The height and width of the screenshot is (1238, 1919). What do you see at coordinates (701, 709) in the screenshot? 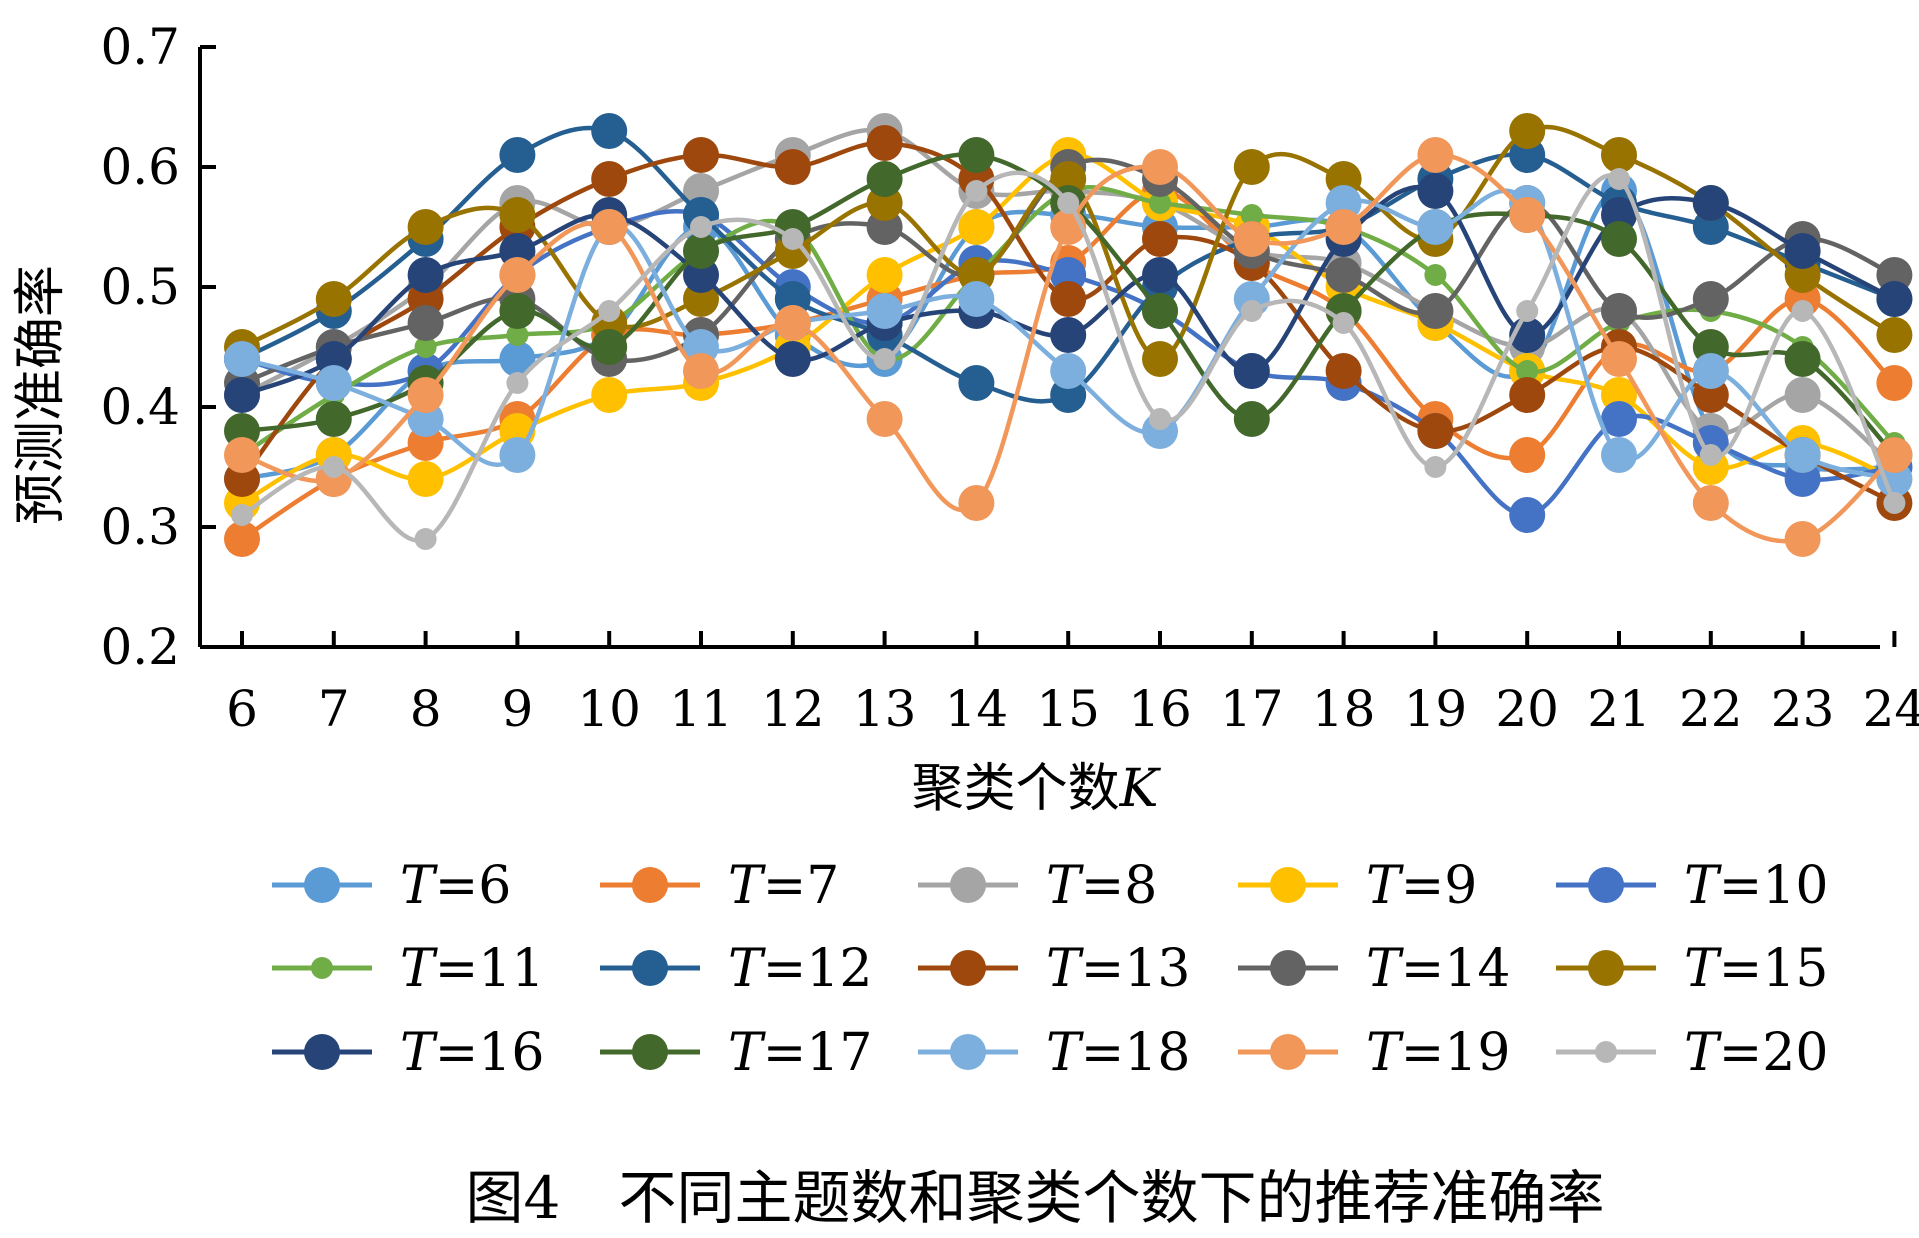
I see `x-tick-label: 11` at bounding box center [701, 709].